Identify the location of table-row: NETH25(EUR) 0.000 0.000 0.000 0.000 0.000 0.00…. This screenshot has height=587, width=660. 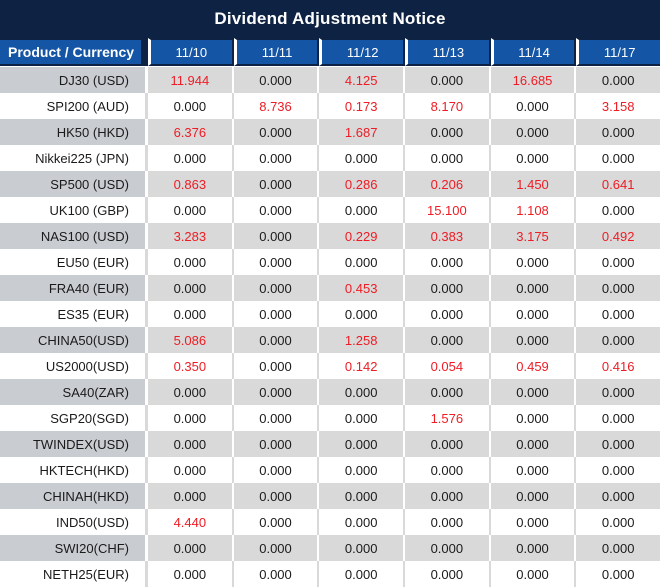
(330, 574).